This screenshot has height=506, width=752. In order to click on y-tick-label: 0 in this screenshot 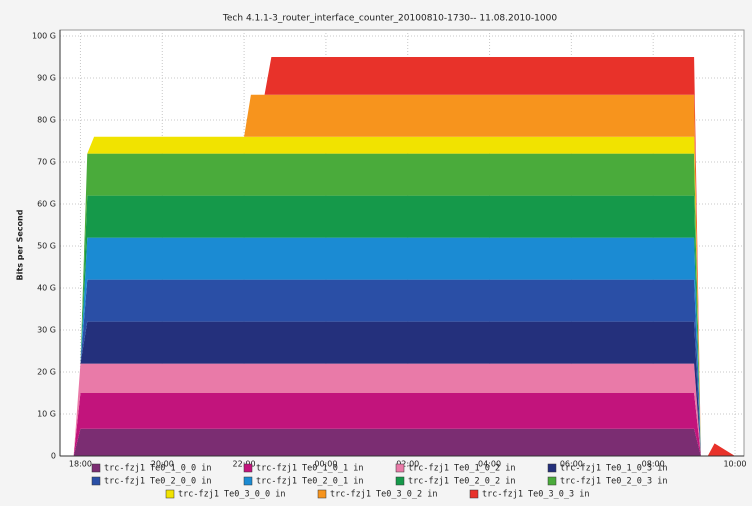, I will do `click(53, 456)`.